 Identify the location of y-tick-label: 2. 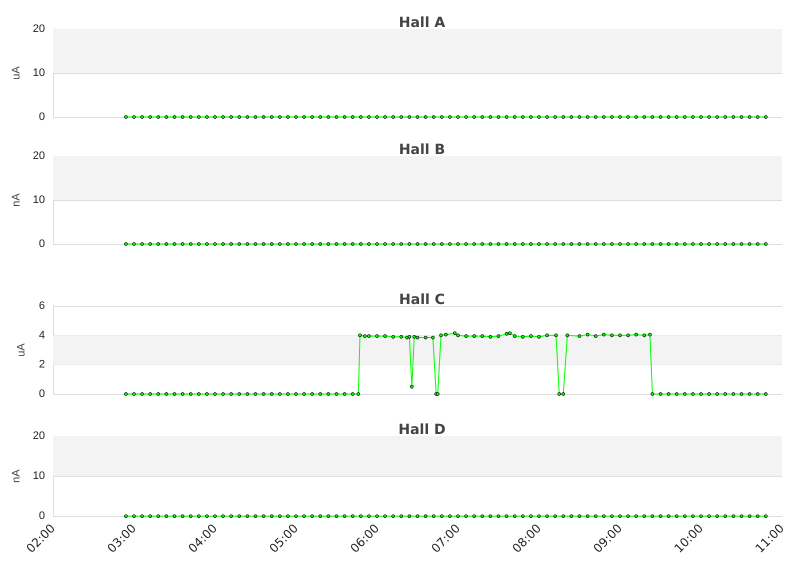
(41, 364).